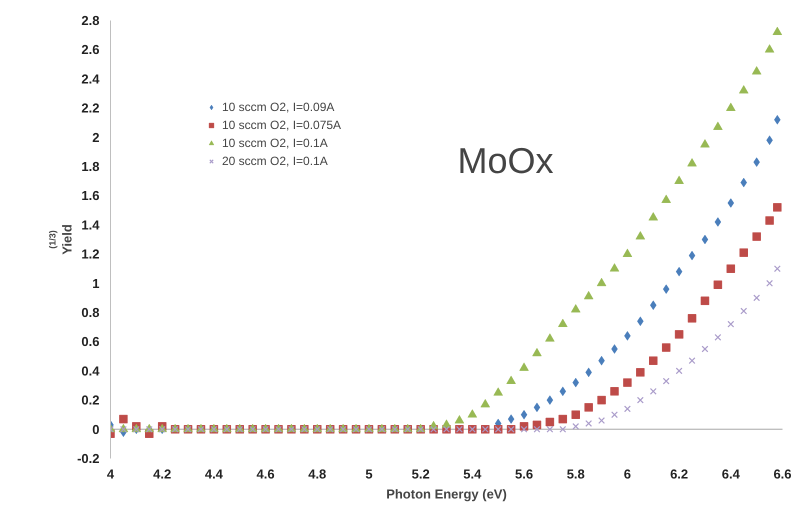 The height and width of the screenshot is (518, 796). I want to click on y-tick-label: 0.8, so click(90, 312).